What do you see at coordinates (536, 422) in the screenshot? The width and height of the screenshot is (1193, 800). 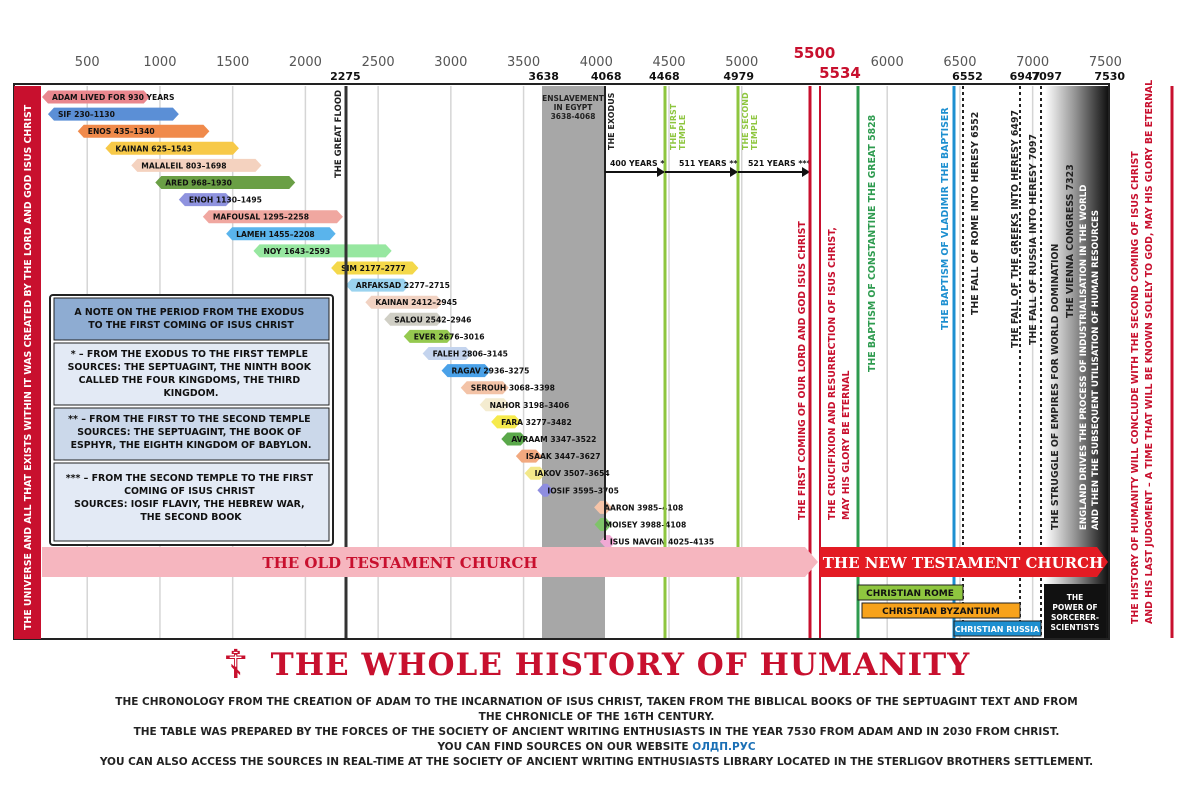 I see `patriarch-label: FARA 3277–3482` at bounding box center [536, 422].